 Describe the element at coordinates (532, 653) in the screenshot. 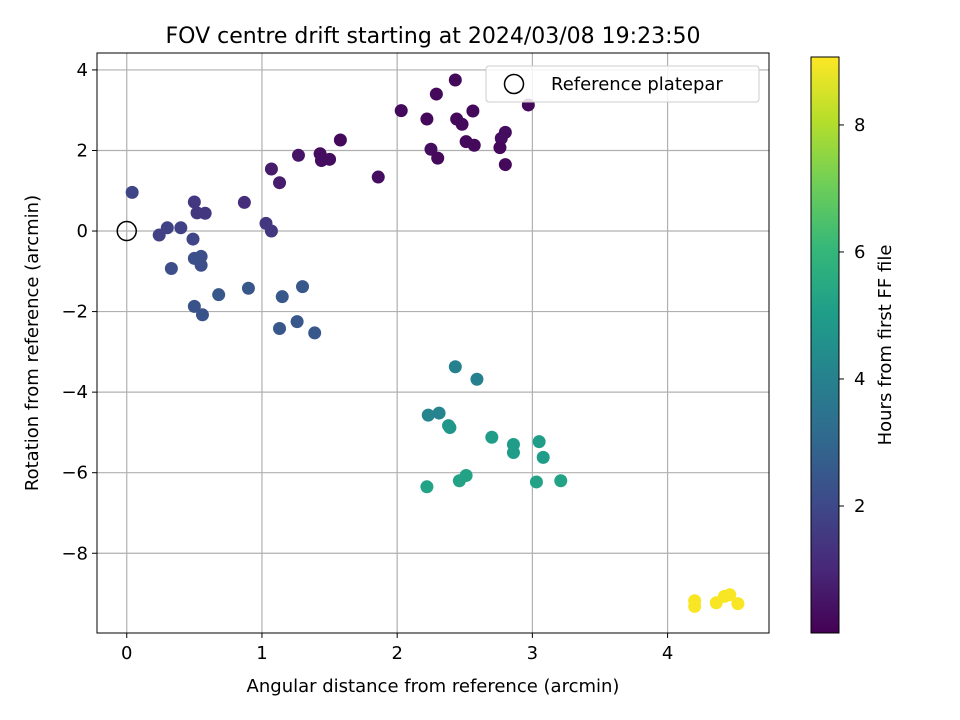

I see `x-tick-label: 3` at that location.